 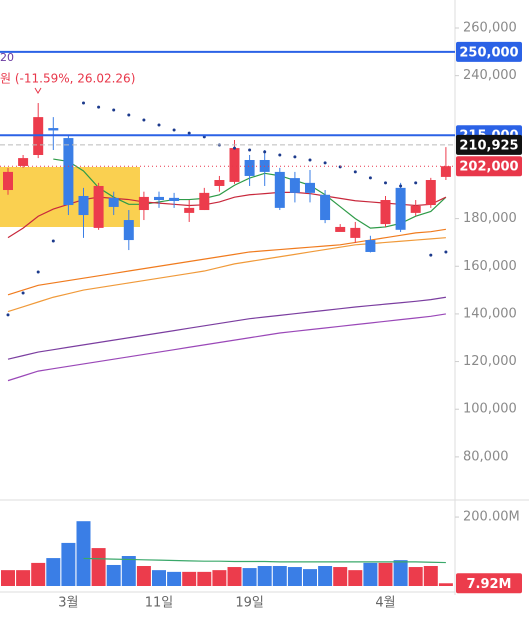 What do you see at coordinates (159, 603) in the screenshot?
I see `x-tick-label: 11일` at bounding box center [159, 603].